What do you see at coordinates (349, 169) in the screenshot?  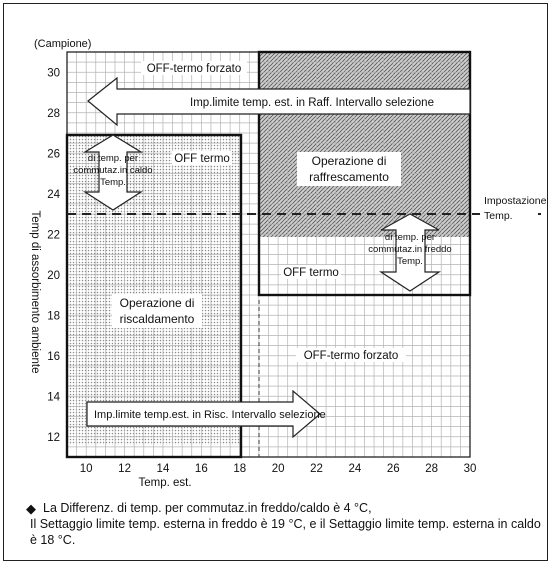 I see `cooling-operation-bg` at bounding box center [349, 169].